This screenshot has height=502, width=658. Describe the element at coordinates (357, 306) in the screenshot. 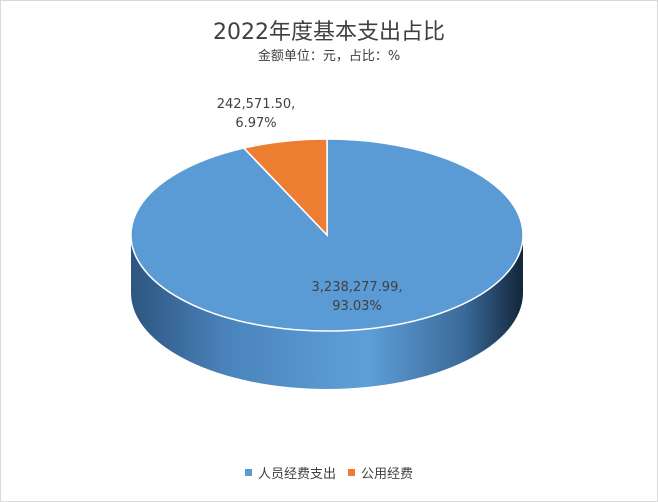

I see `data-label-personnel-percent: 93.03%` at that location.